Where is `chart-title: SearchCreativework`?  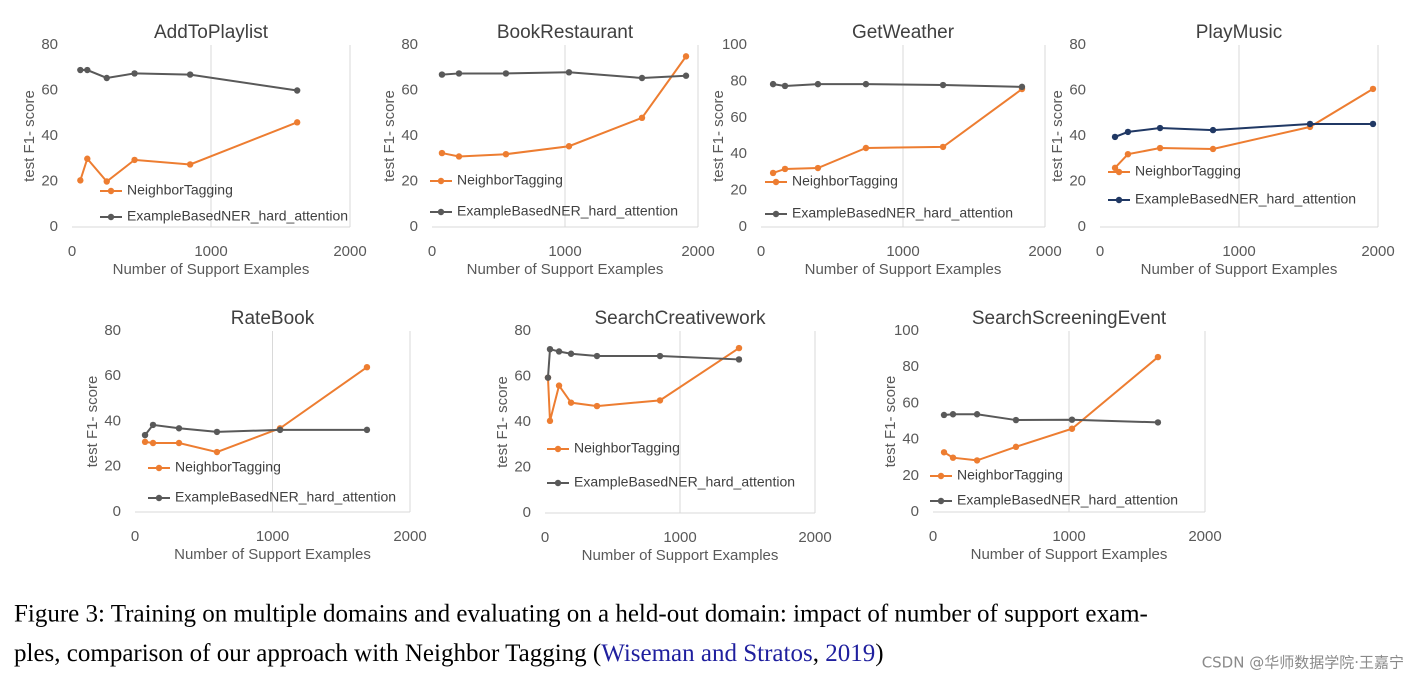 chart-title: SearchCreativework is located at coordinates (680, 318).